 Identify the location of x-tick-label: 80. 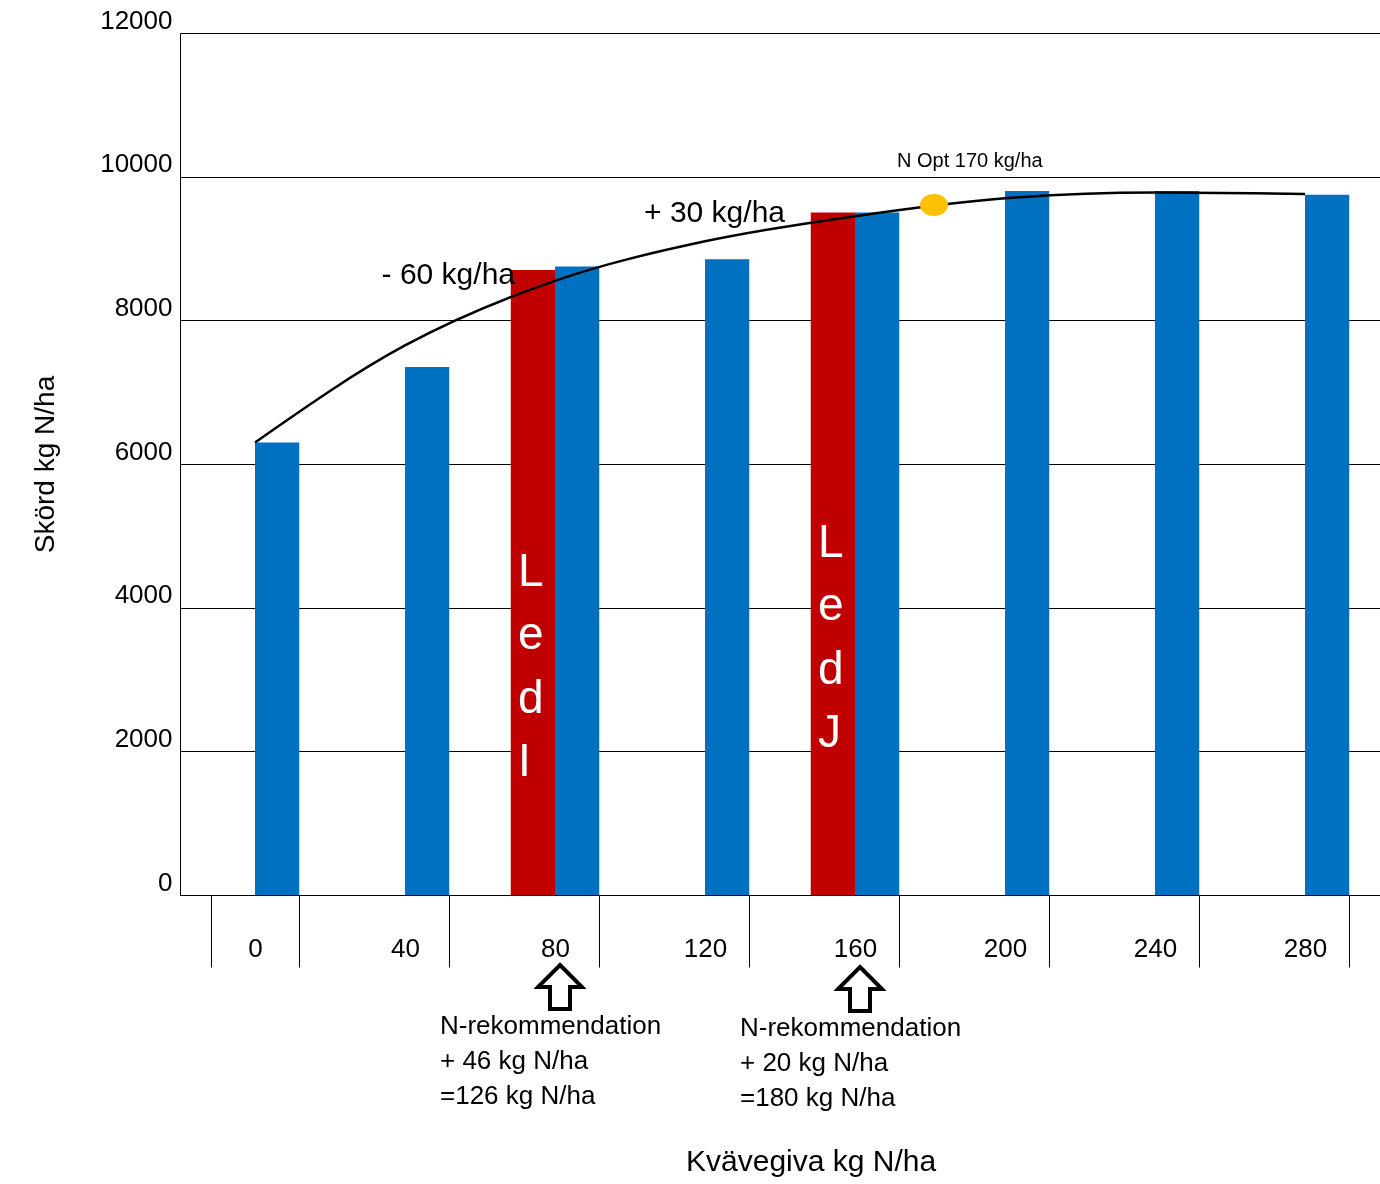
(555, 947).